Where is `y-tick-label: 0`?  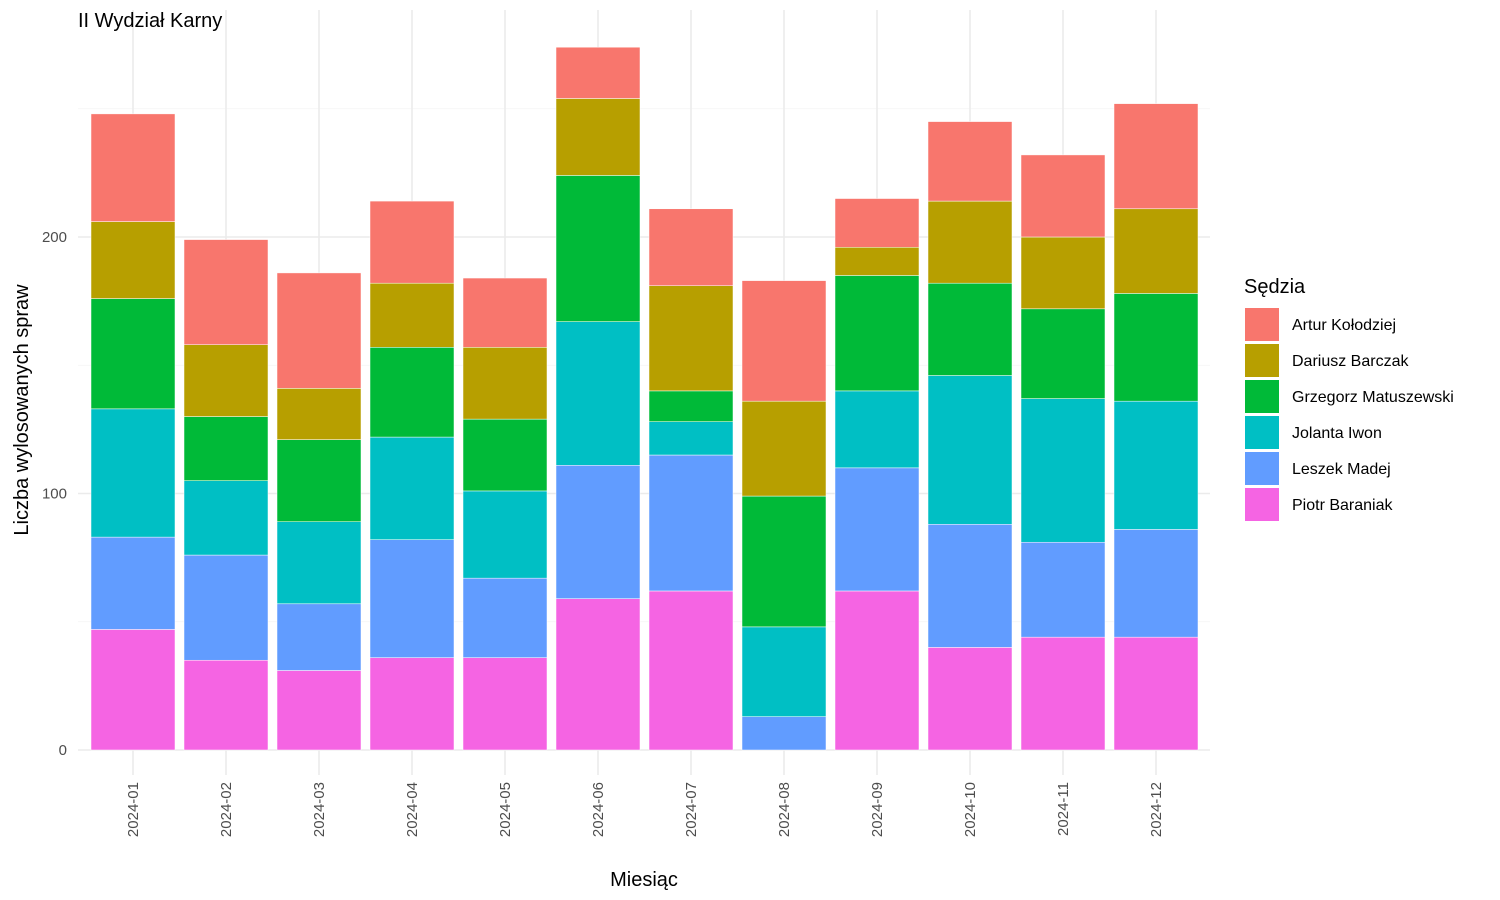 y-tick-label: 0 is located at coordinates (63, 750).